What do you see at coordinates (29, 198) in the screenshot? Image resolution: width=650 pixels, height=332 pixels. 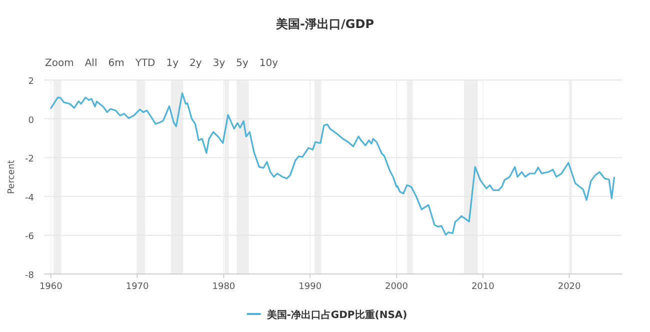 I see `y-tick-label: -4` at bounding box center [29, 198].